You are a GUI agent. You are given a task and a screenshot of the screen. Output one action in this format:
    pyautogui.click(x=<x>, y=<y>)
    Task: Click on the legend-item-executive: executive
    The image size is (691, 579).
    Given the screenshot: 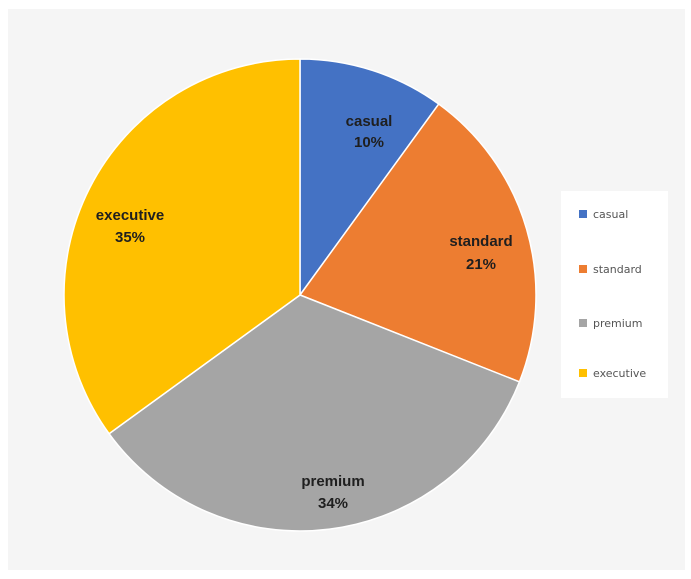 What is the action you would take?
    pyautogui.click(x=612, y=373)
    